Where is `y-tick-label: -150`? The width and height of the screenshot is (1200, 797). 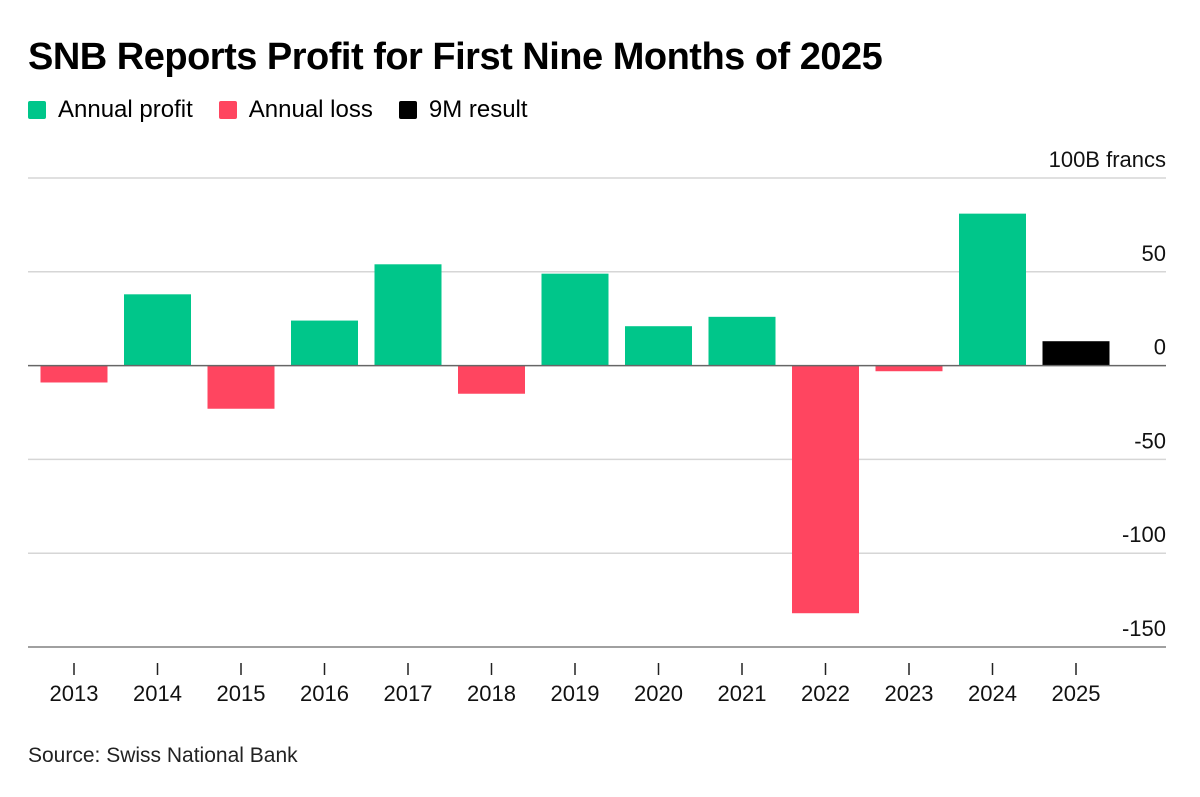 y-tick-label: -150 is located at coordinates (1144, 628).